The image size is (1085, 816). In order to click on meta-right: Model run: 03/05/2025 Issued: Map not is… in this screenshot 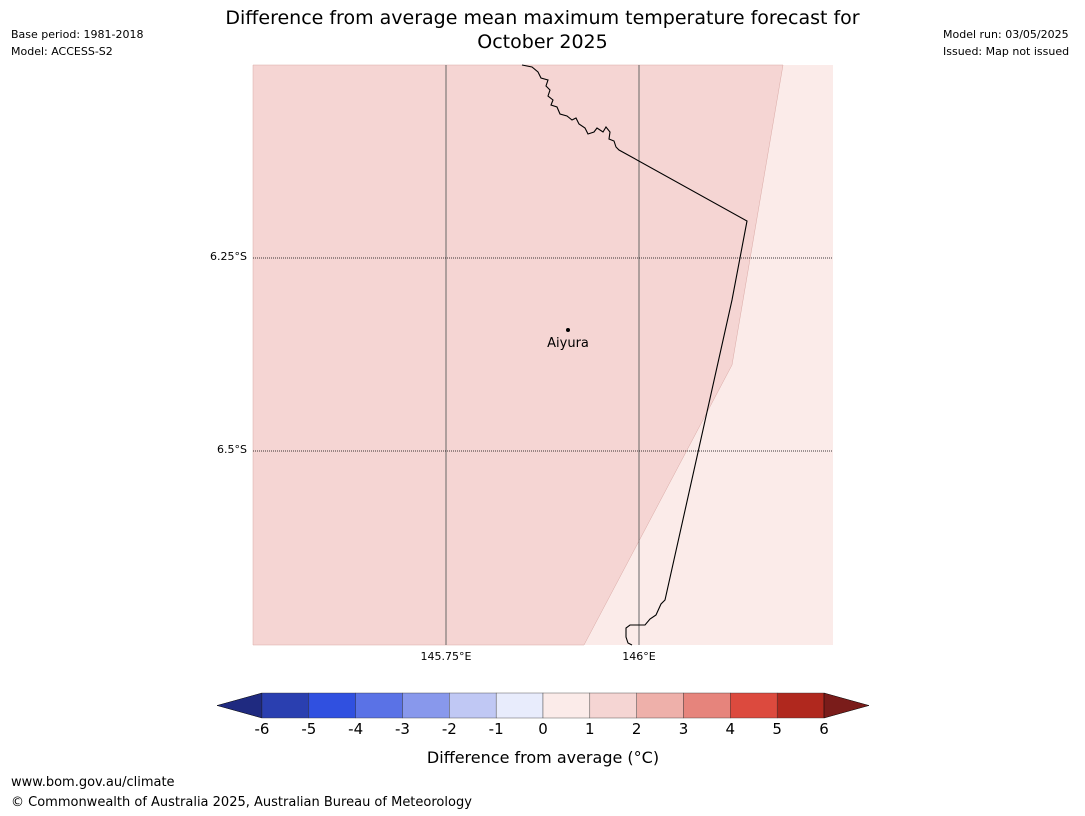, I will do `click(1006, 43)`.